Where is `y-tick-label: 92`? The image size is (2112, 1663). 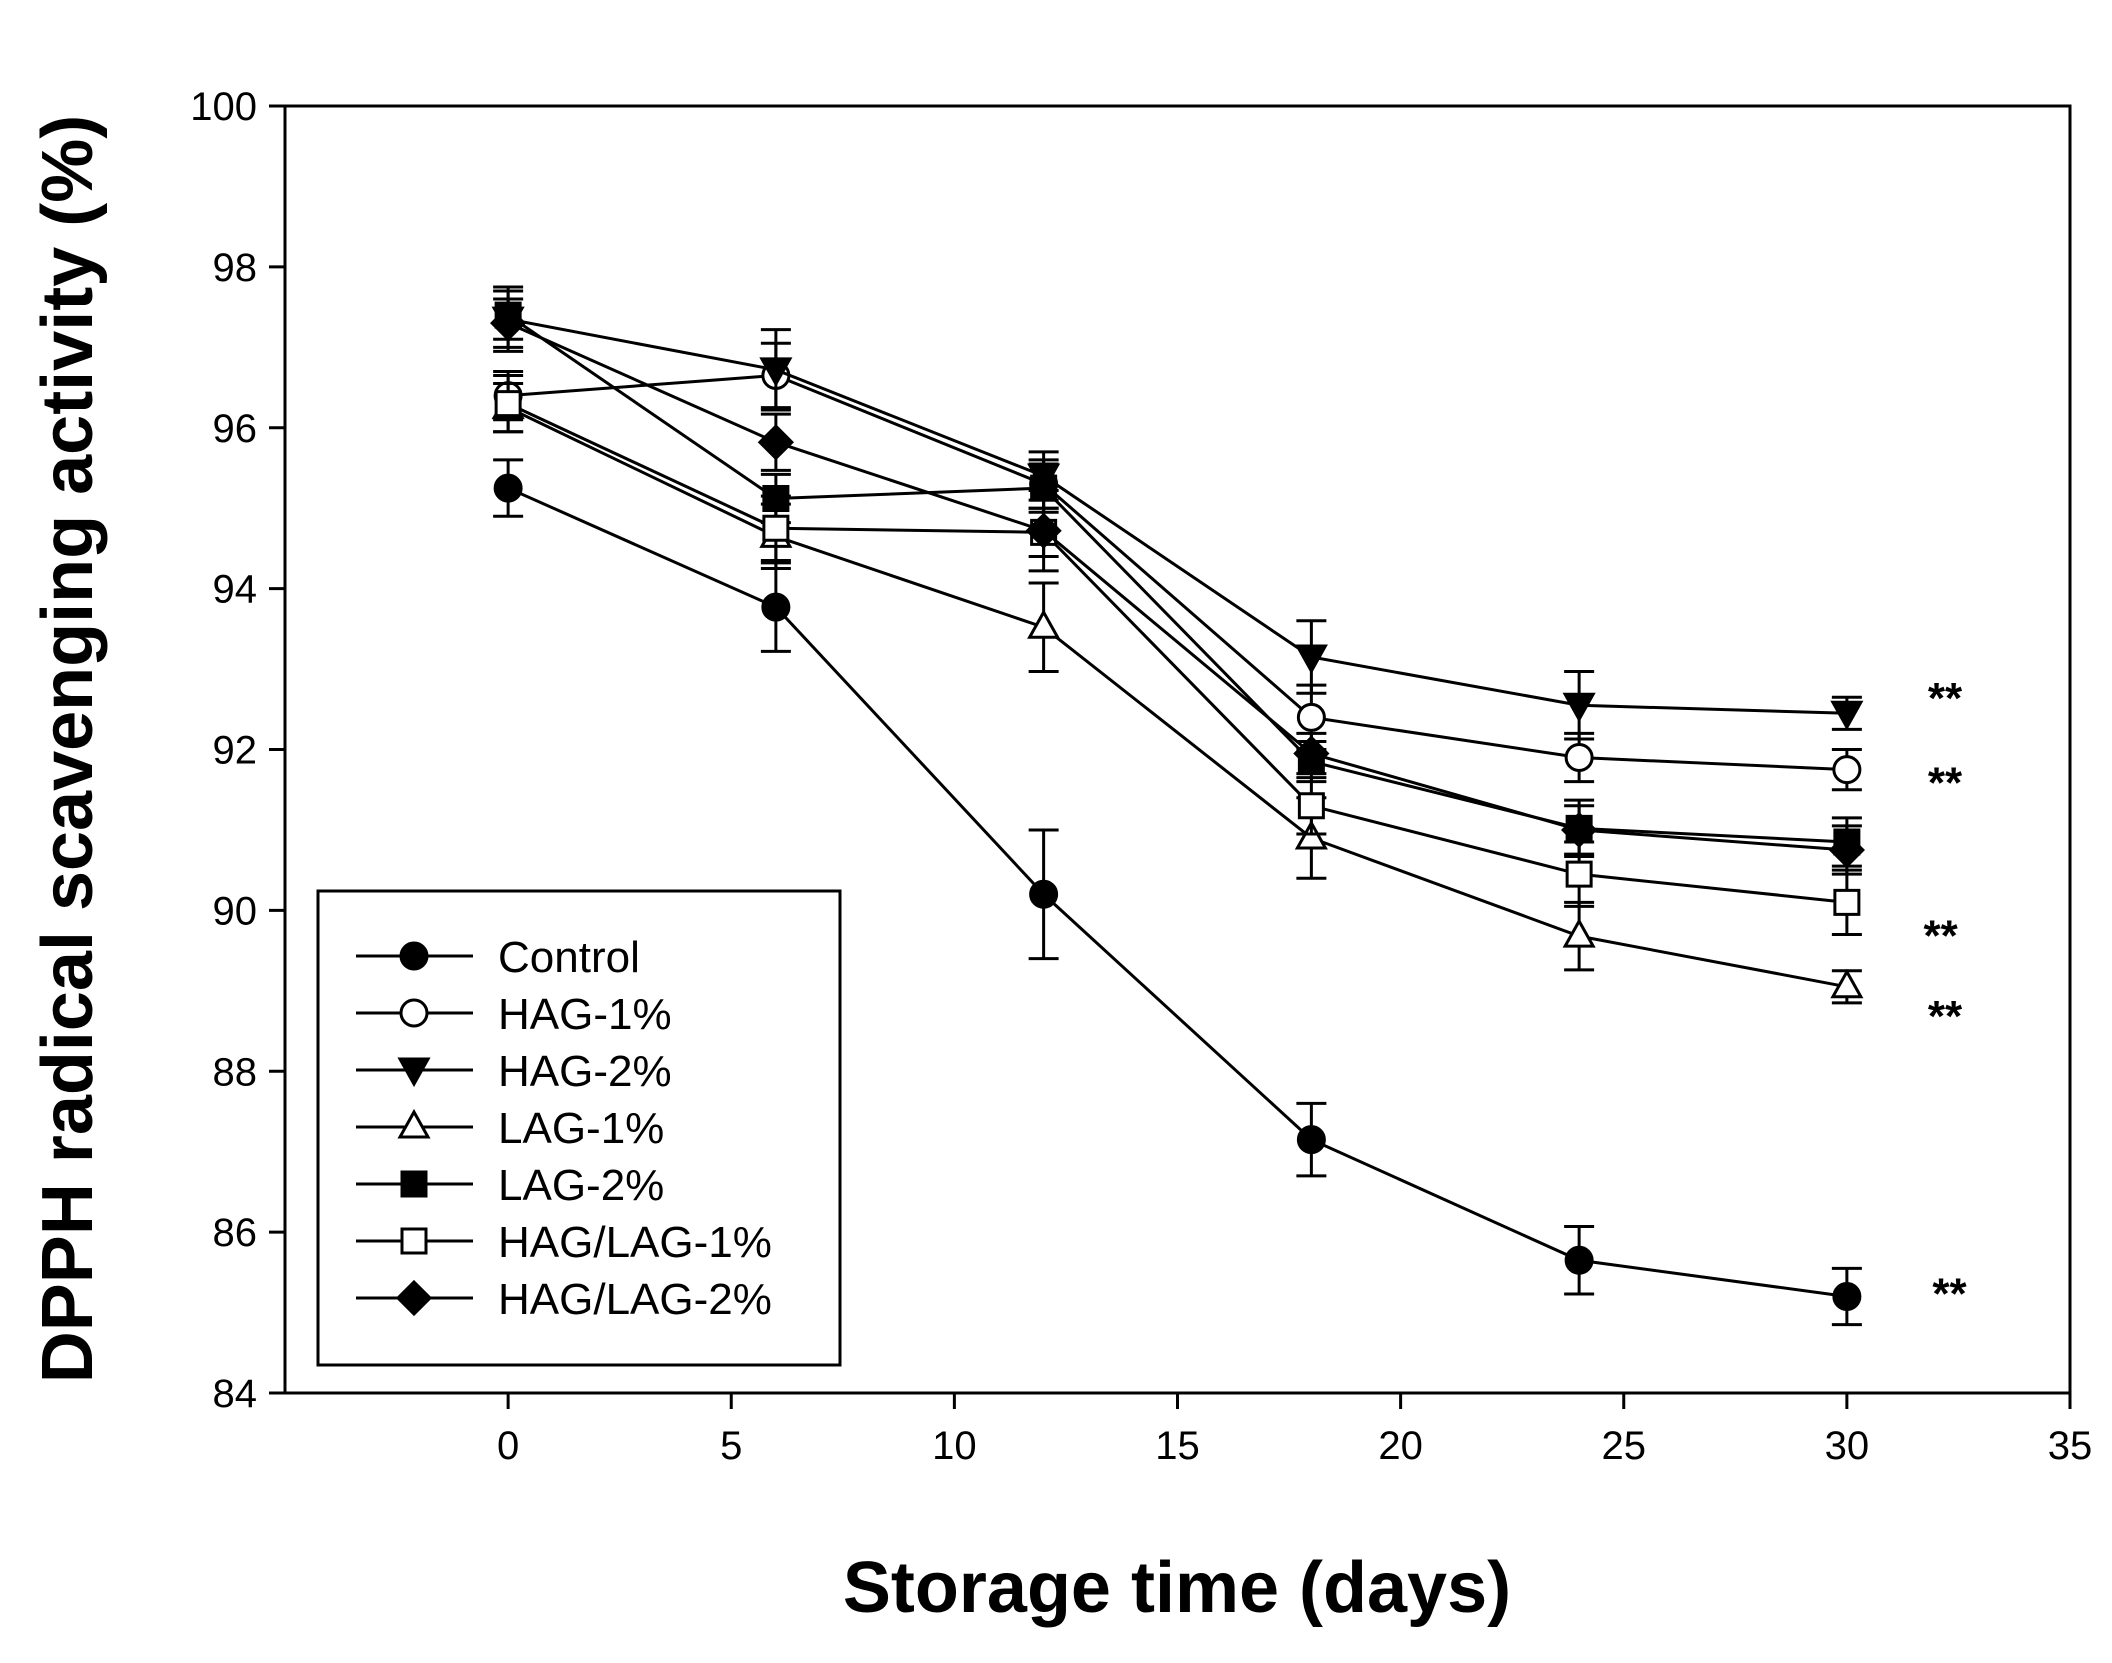
y-tick-label: 92 is located at coordinates (235, 751).